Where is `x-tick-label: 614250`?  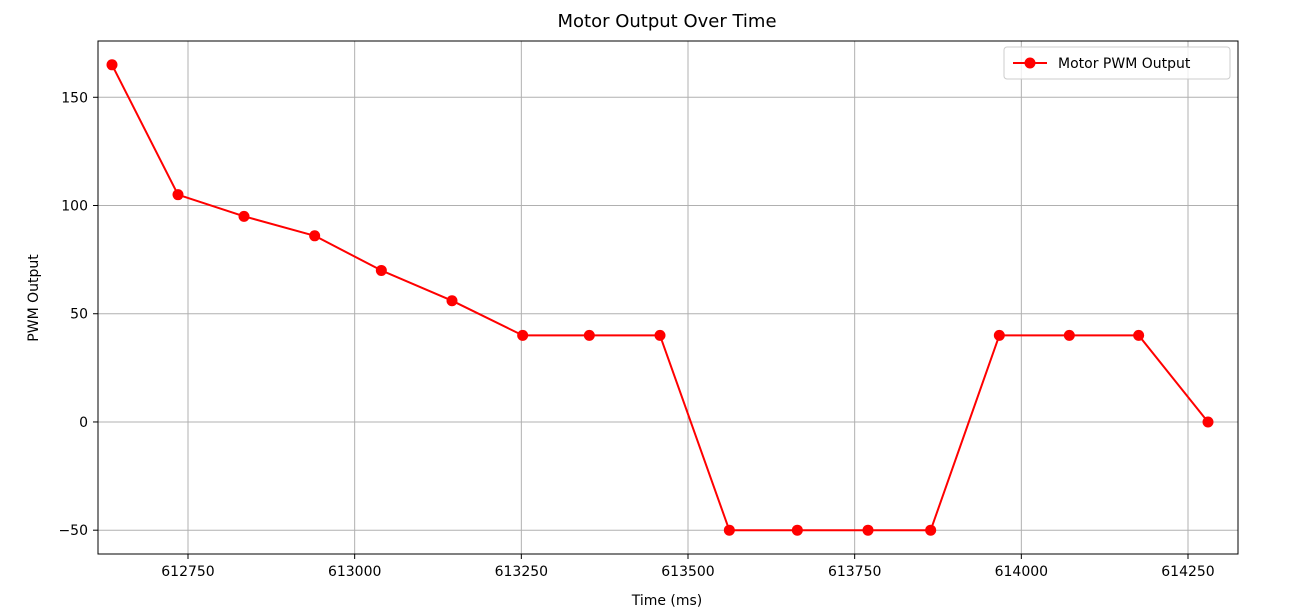
x-tick-label: 614250 is located at coordinates (1187, 572).